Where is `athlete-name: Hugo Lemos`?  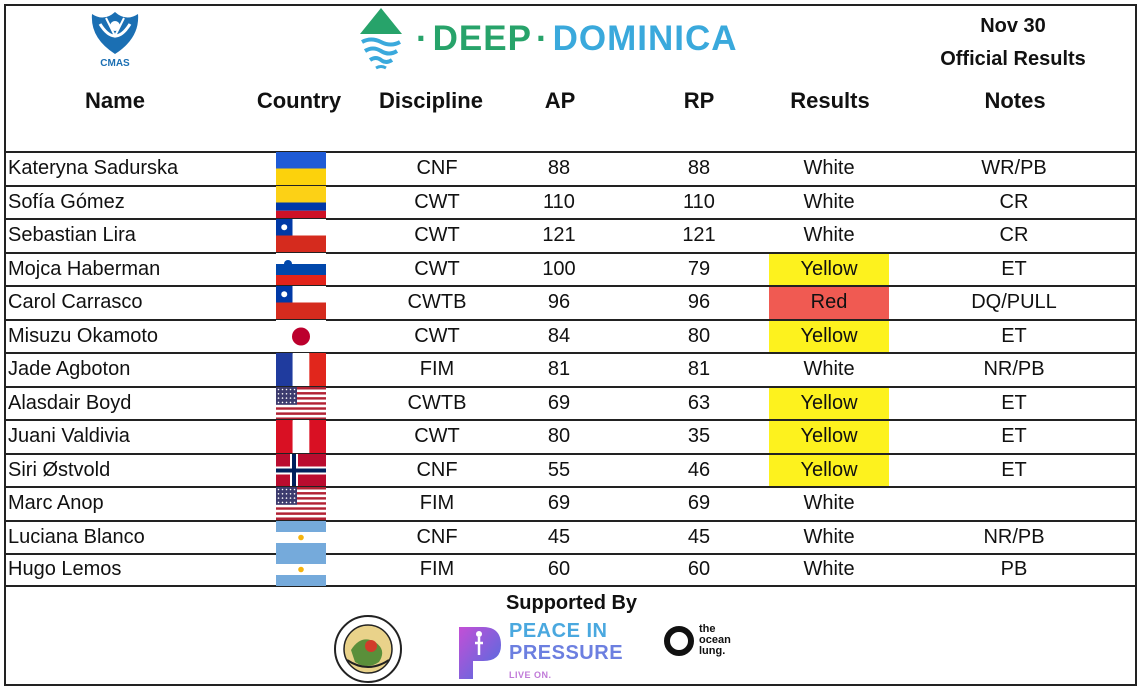 athlete-name: Hugo Lemos is located at coordinates (65, 569).